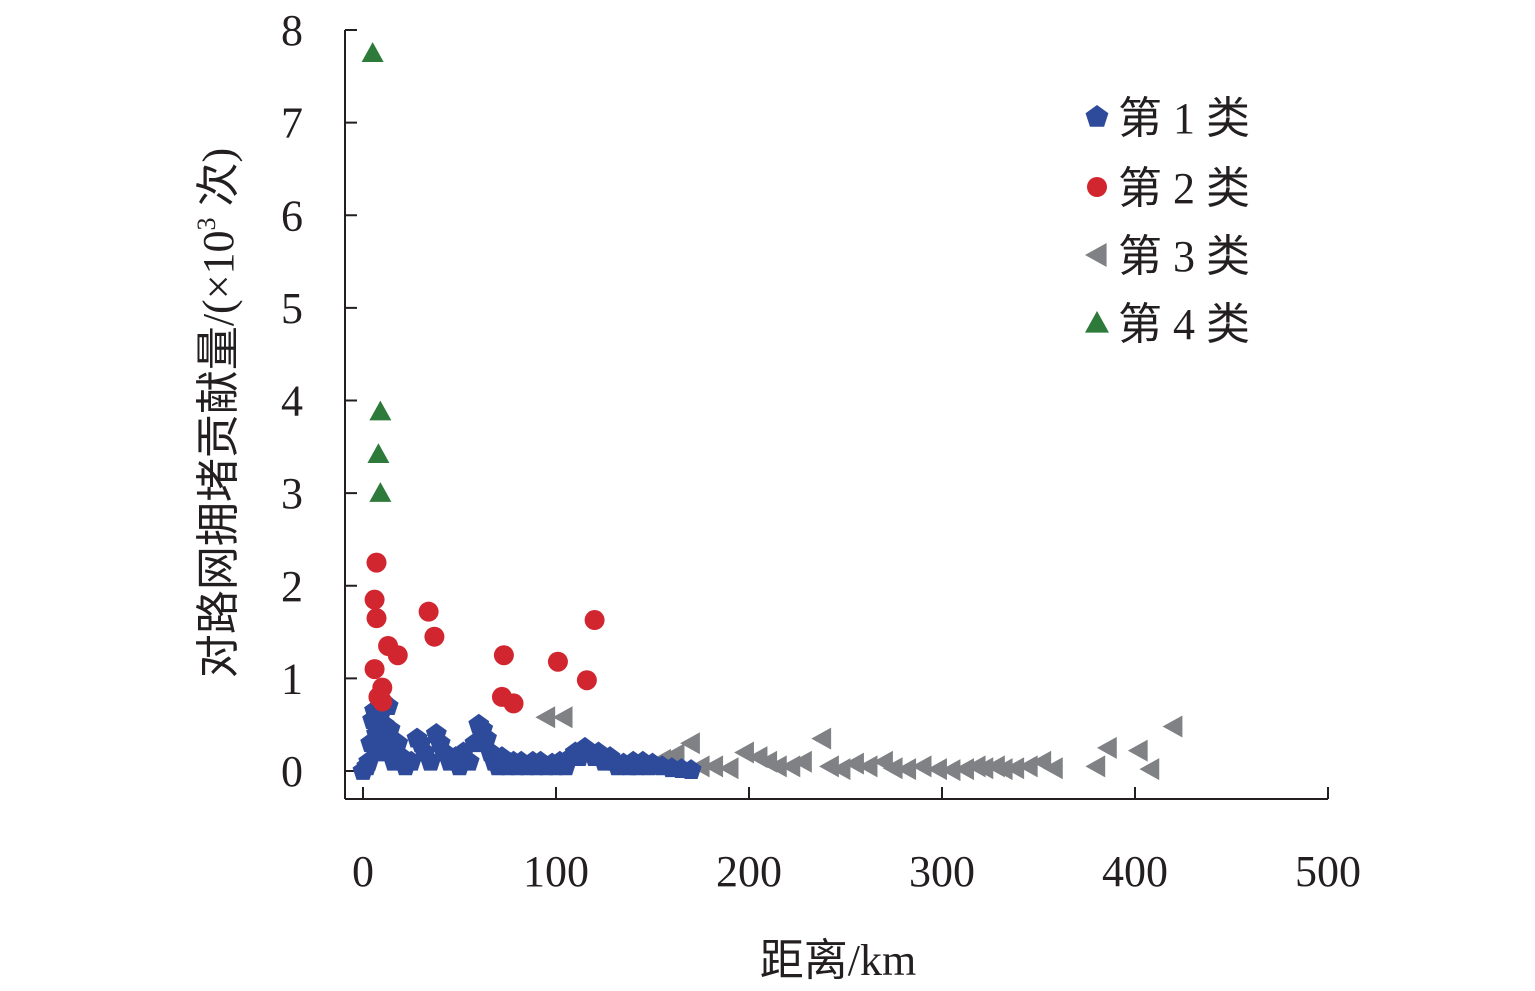 This screenshot has width=1535, height=991. Describe the element at coordinates (556, 871) in the screenshot. I see `x-tick-label: 100` at that location.